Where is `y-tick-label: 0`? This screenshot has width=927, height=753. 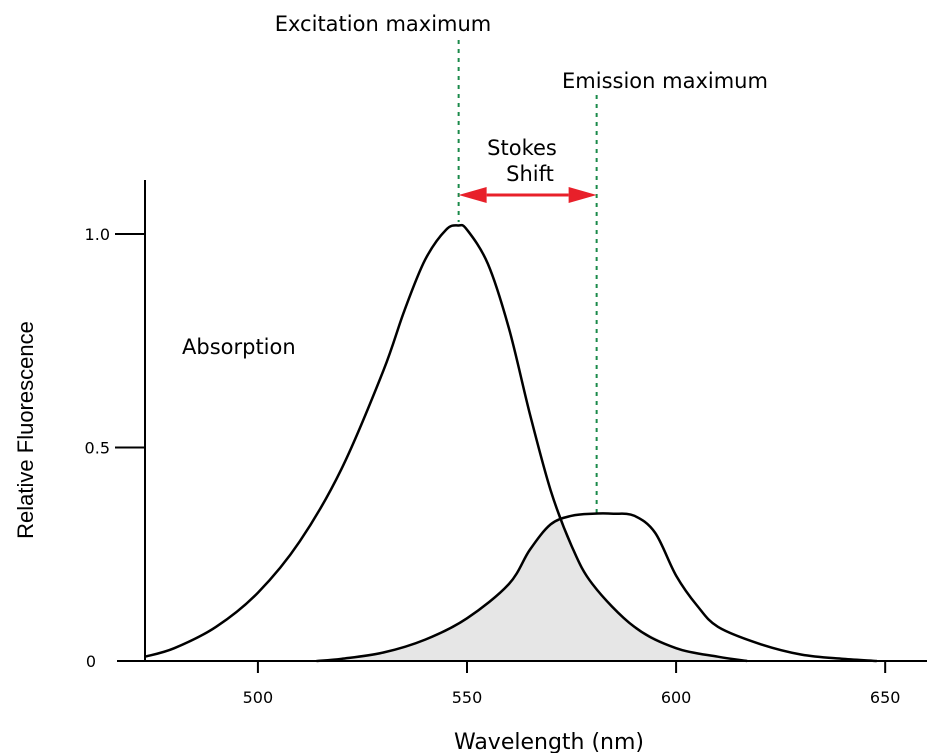
y-tick-label: 0 is located at coordinates (91, 661).